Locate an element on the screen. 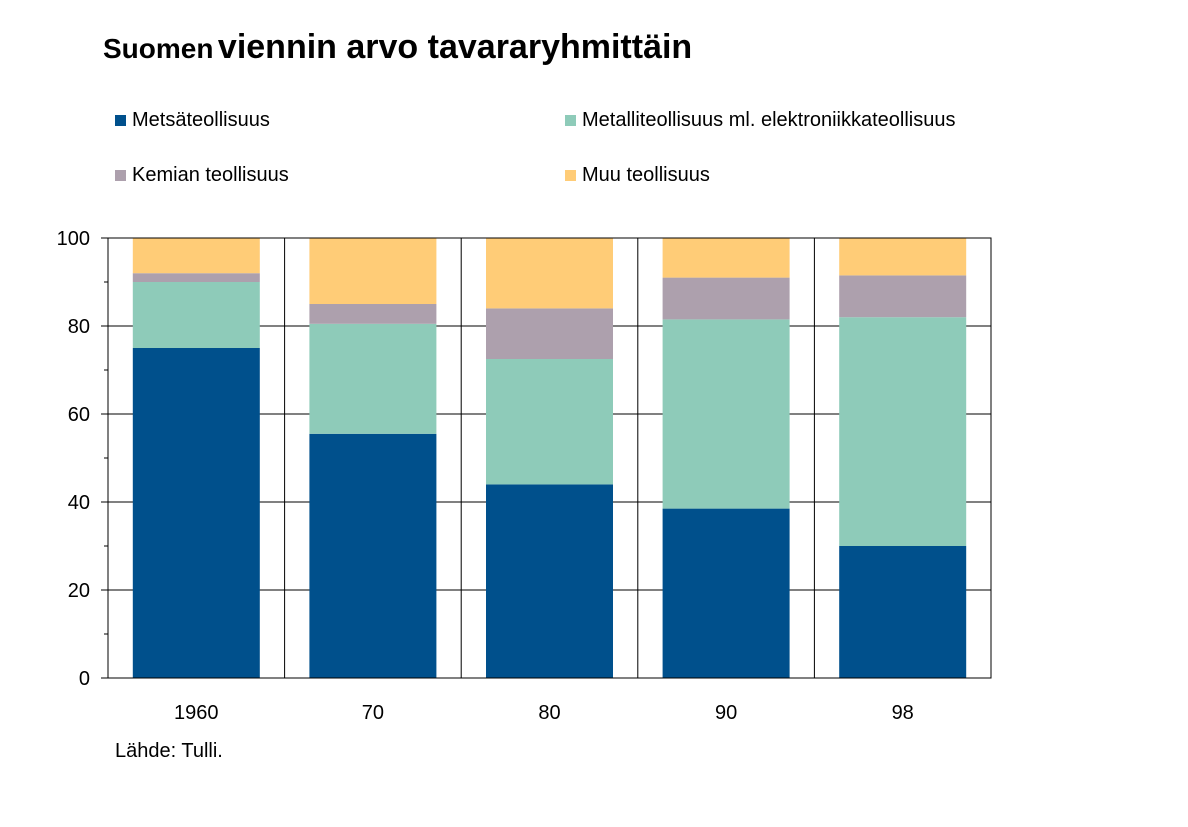  chart-title-main: viennin arvo tavararyhmittäin is located at coordinates (455, 47).